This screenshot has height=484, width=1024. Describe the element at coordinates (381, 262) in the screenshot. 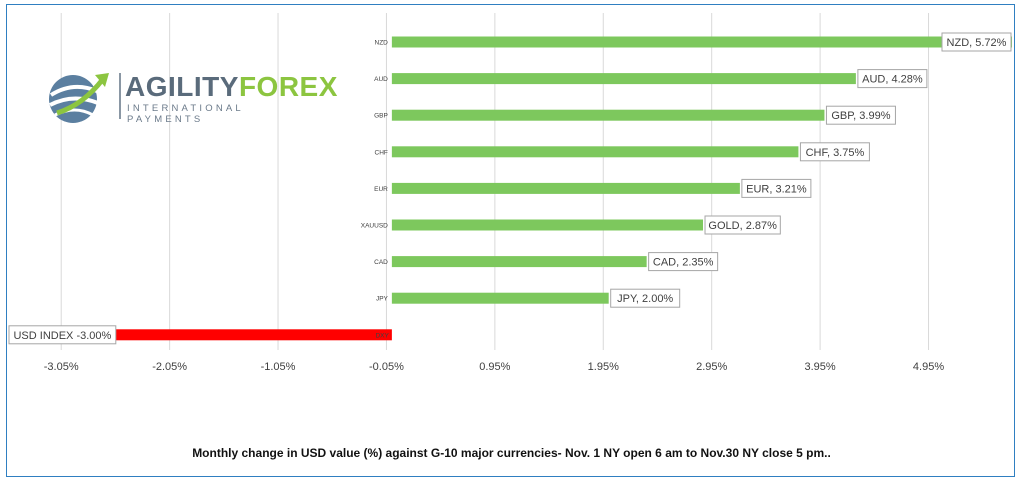

I see `category-label: CAD` at that location.